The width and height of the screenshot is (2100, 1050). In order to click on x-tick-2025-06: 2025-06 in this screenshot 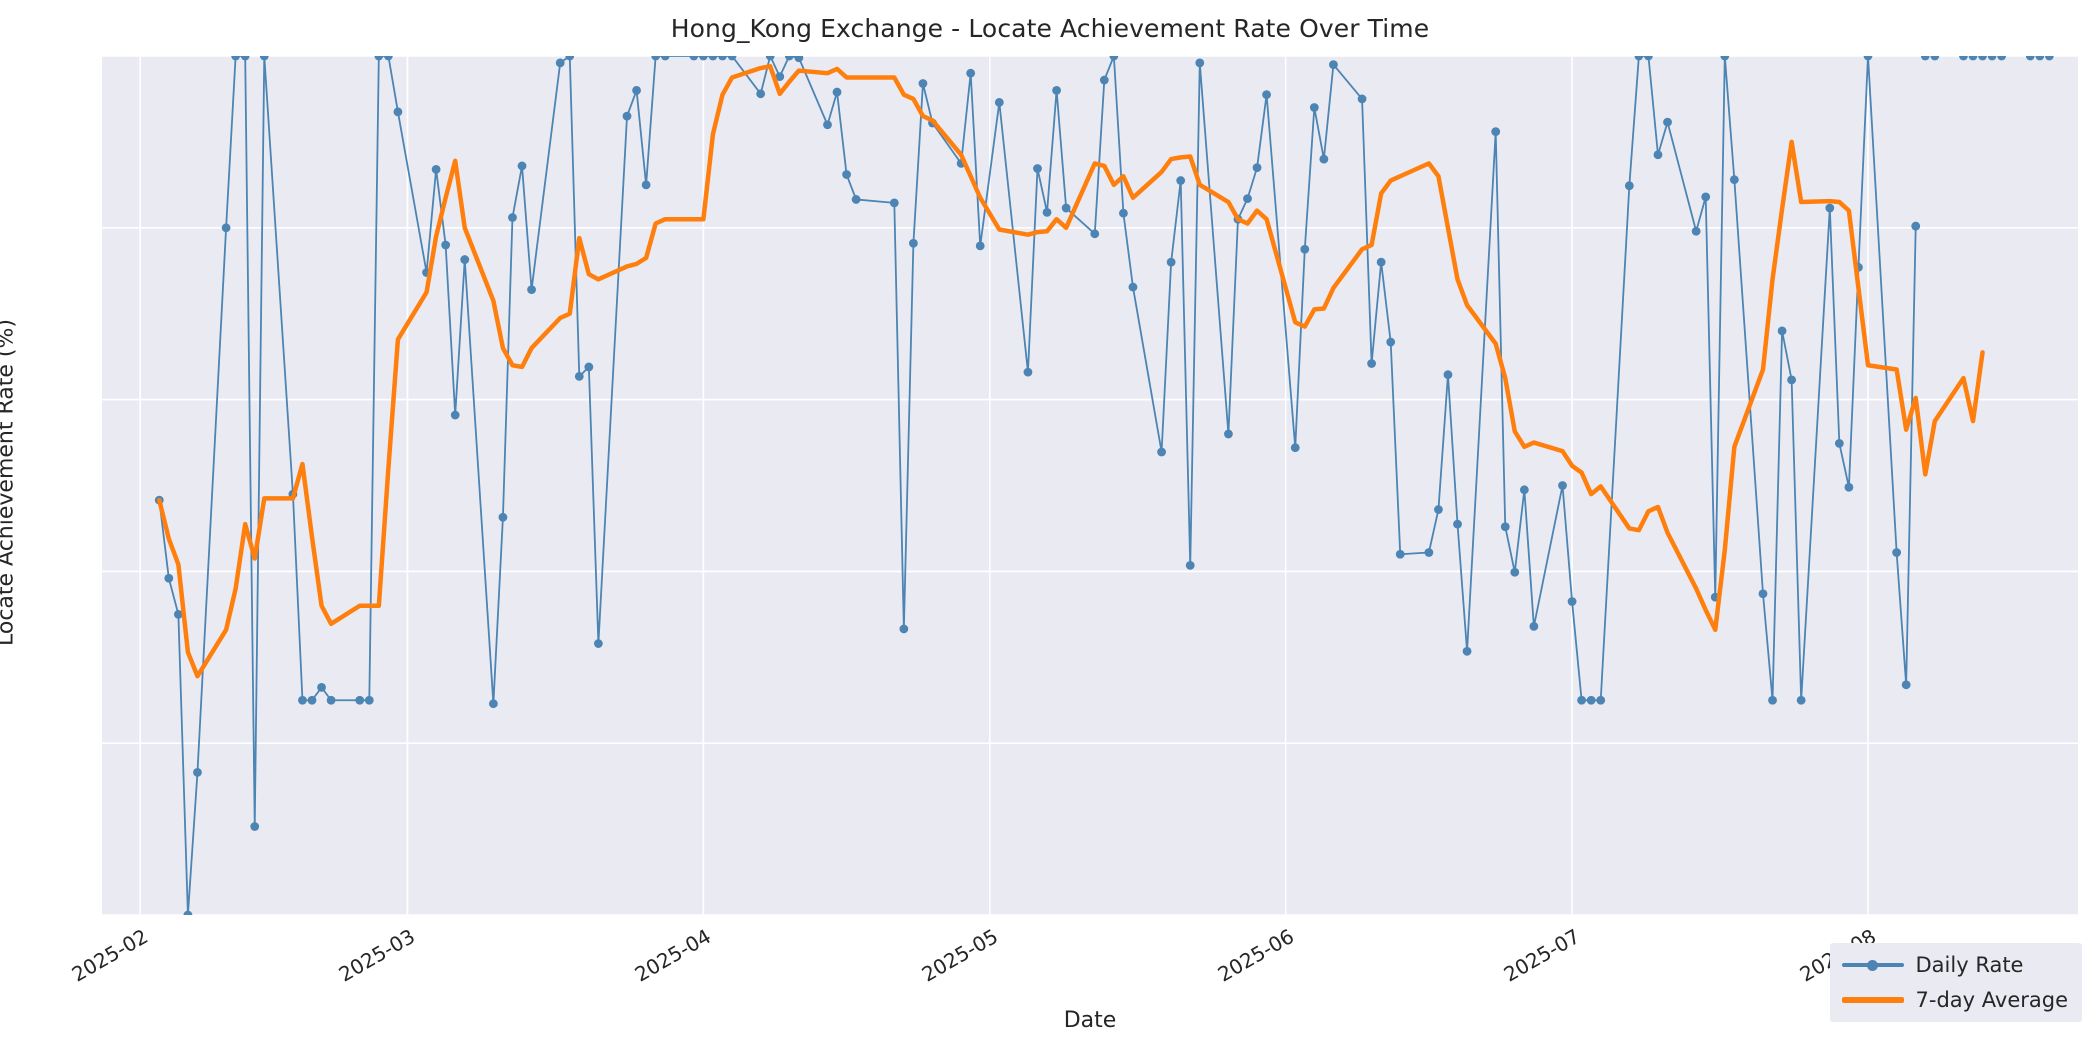, I will do `click(1255, 955)`.